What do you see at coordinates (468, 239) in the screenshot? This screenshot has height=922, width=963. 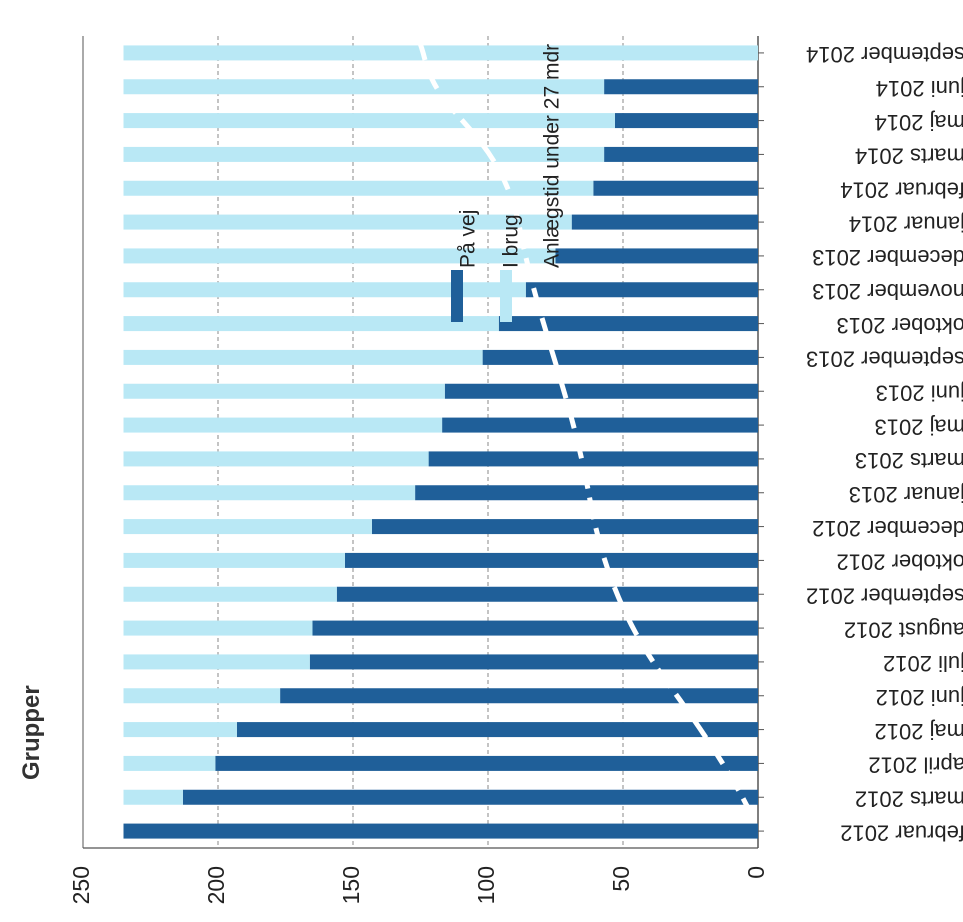 I see `legend-label-paa-vej: På vej` at bounding box center [468, 239].